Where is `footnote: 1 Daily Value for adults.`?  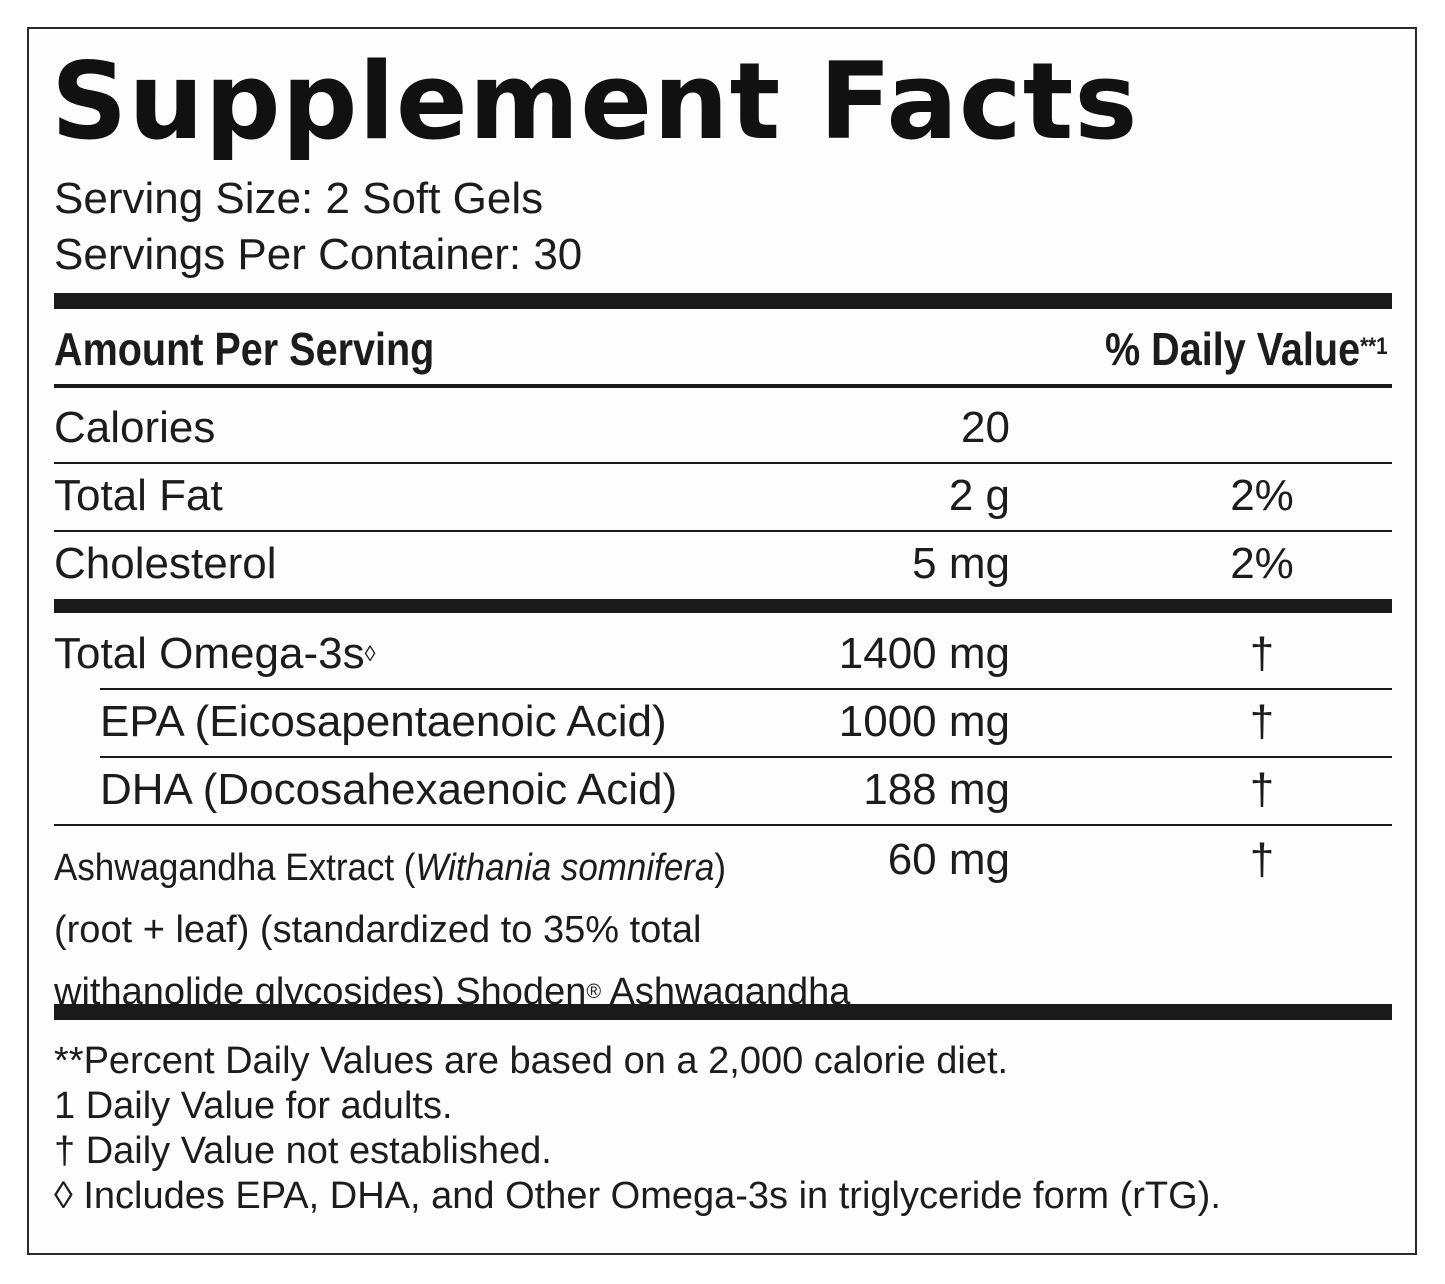 footnote: 1 Daily Value for adults. is located at coordinates (253, 1106).